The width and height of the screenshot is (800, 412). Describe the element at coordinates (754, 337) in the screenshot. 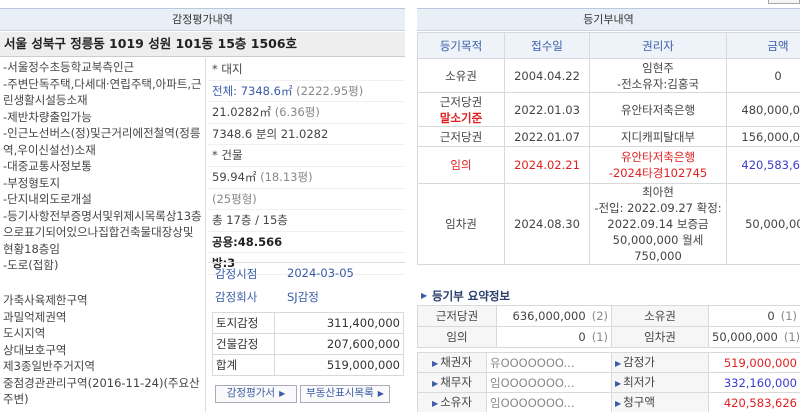

I see `value: 50,000,000 (1)` at that location.